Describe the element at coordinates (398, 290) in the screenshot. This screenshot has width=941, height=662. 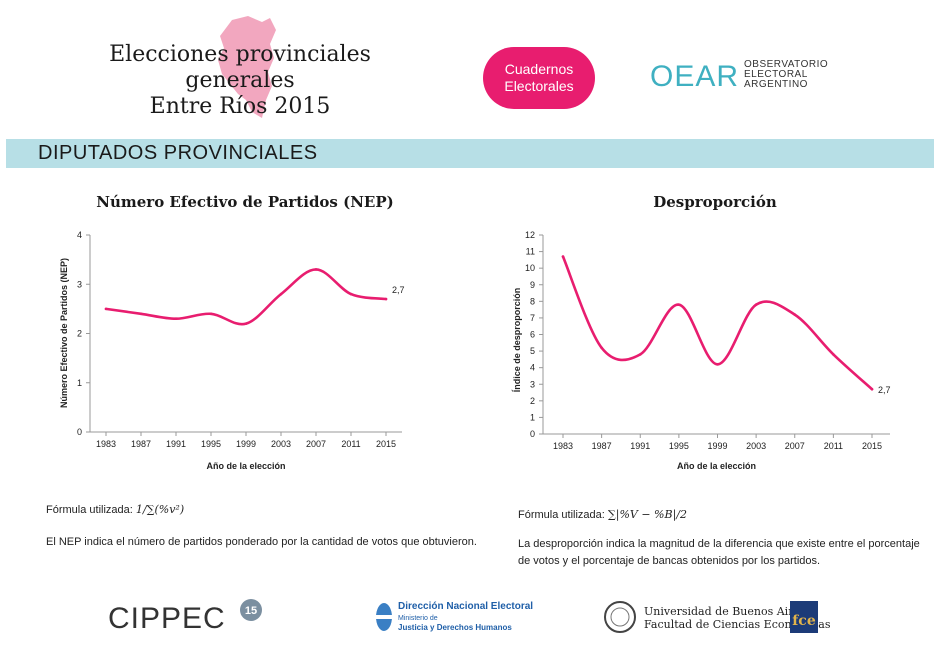
I see `nep-end-label: 2,7` at that location.